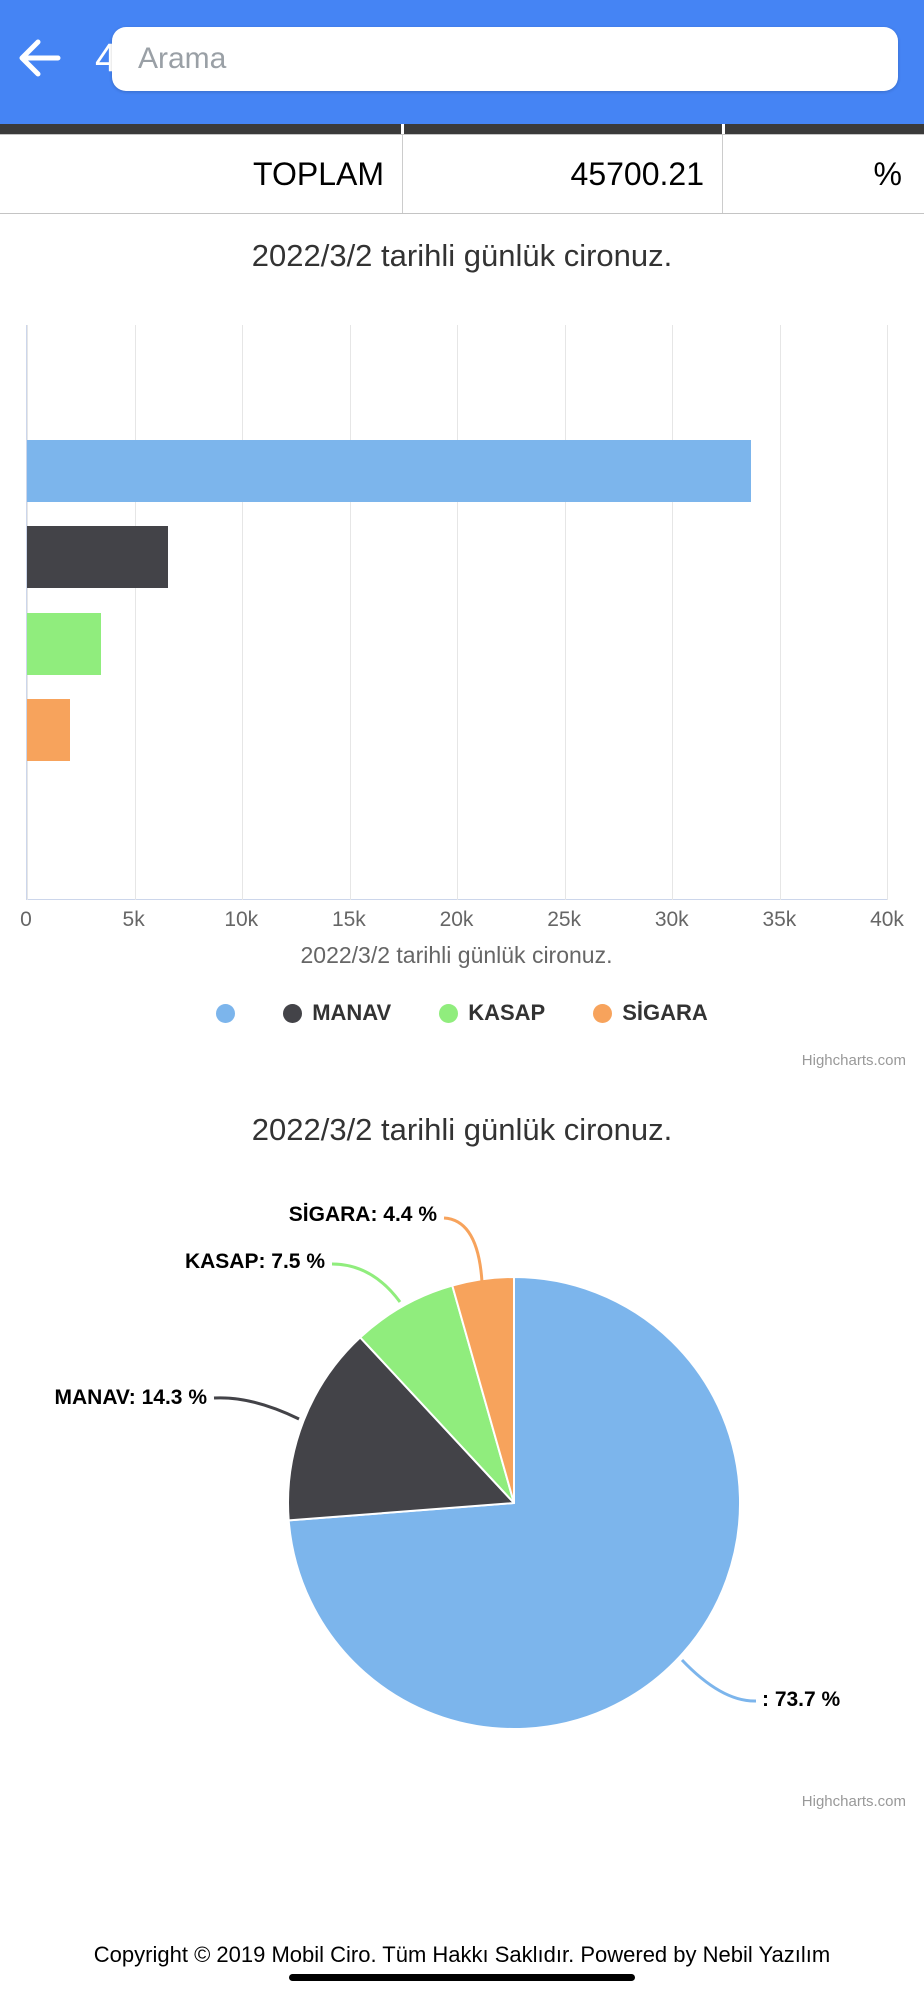 The height and width of the screenshot is (2000, 924). What do you see at coordinates (362, 1214) in the screenshot?
I see `pie-datalabel-sigara: SİGARA: 4.4 %` at bounding box center [362, 1214].